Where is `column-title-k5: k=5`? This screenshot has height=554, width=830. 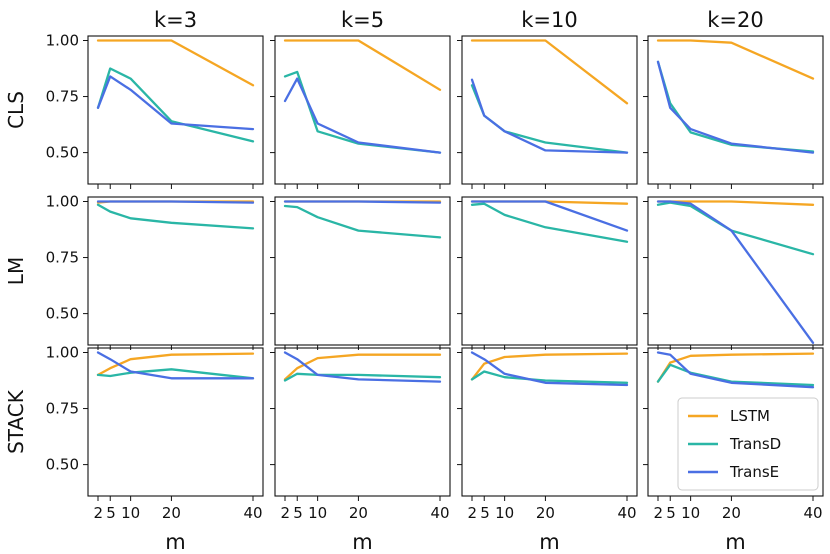 column-title-k5: k=5 is located at coordinates (362, 20).